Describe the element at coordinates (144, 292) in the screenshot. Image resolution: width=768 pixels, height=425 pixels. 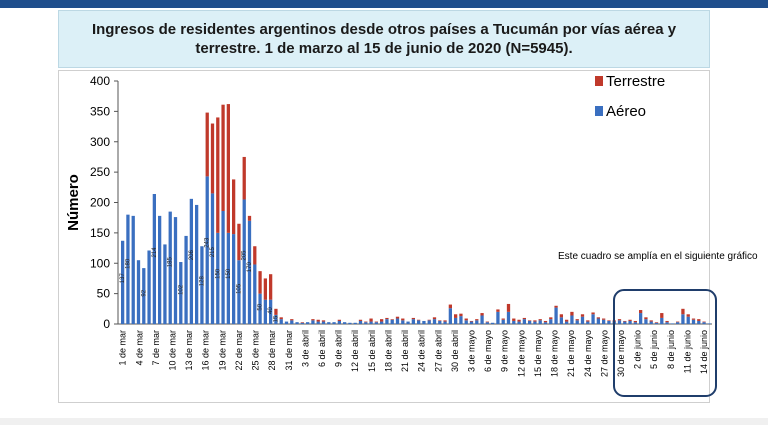
I see `data-label: 92` at that location.